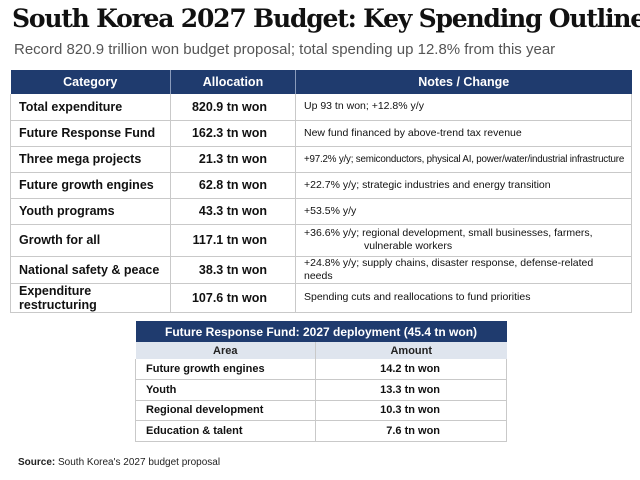 The width and height of the screenshot is (640, 480). I want to click on table-row: Youth 13.3 tn won, so click(321, 390).